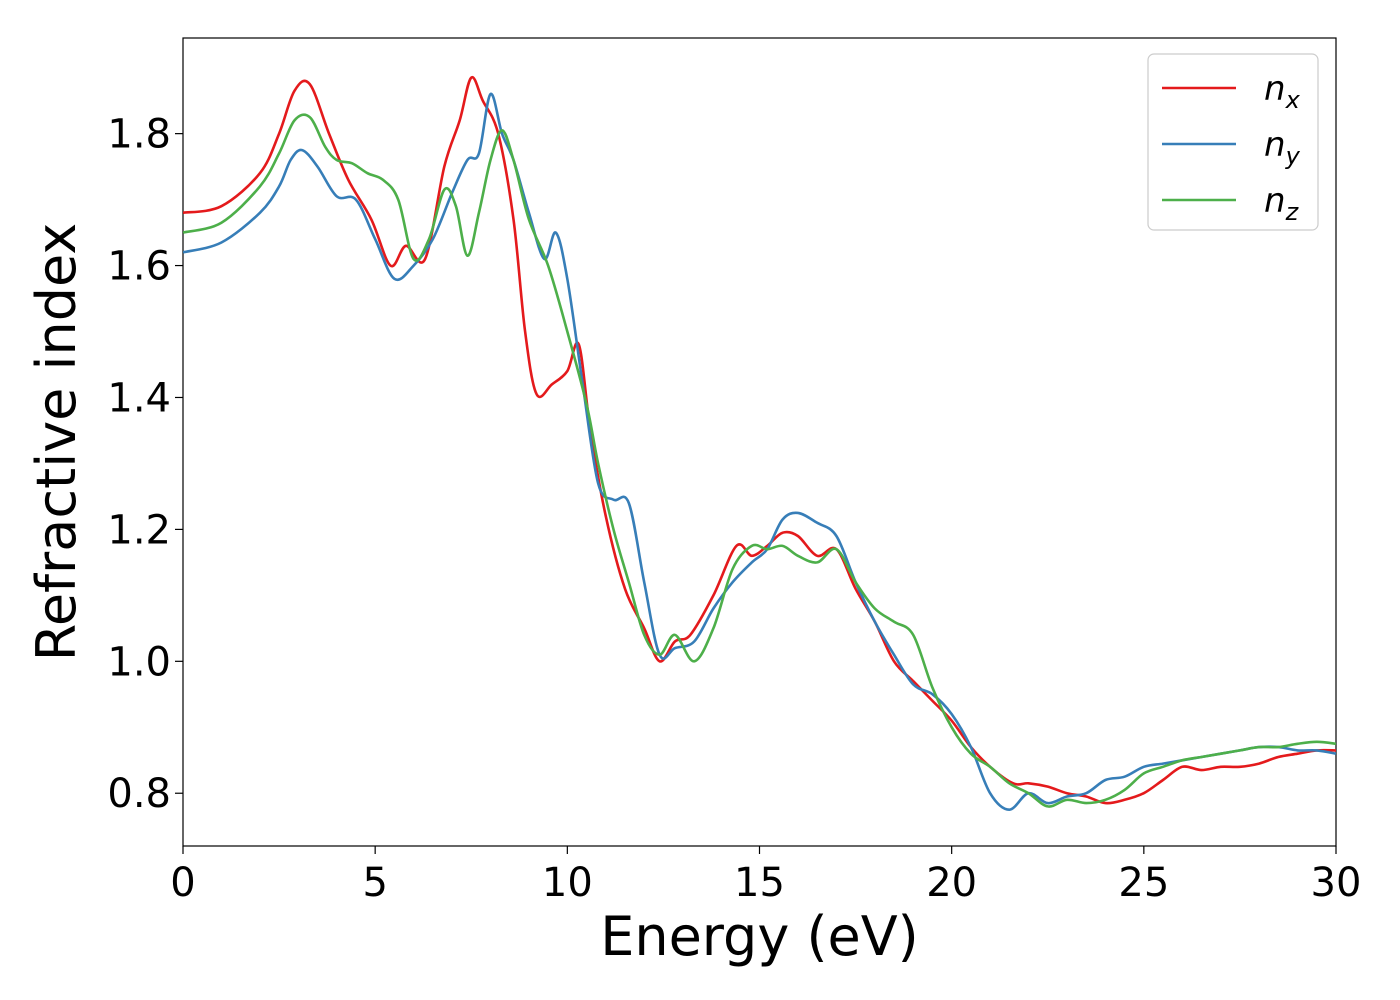 The height and width of the screenshot is (1000, 1400). I want to click on x-tick-label: 10, so click(567, 883).